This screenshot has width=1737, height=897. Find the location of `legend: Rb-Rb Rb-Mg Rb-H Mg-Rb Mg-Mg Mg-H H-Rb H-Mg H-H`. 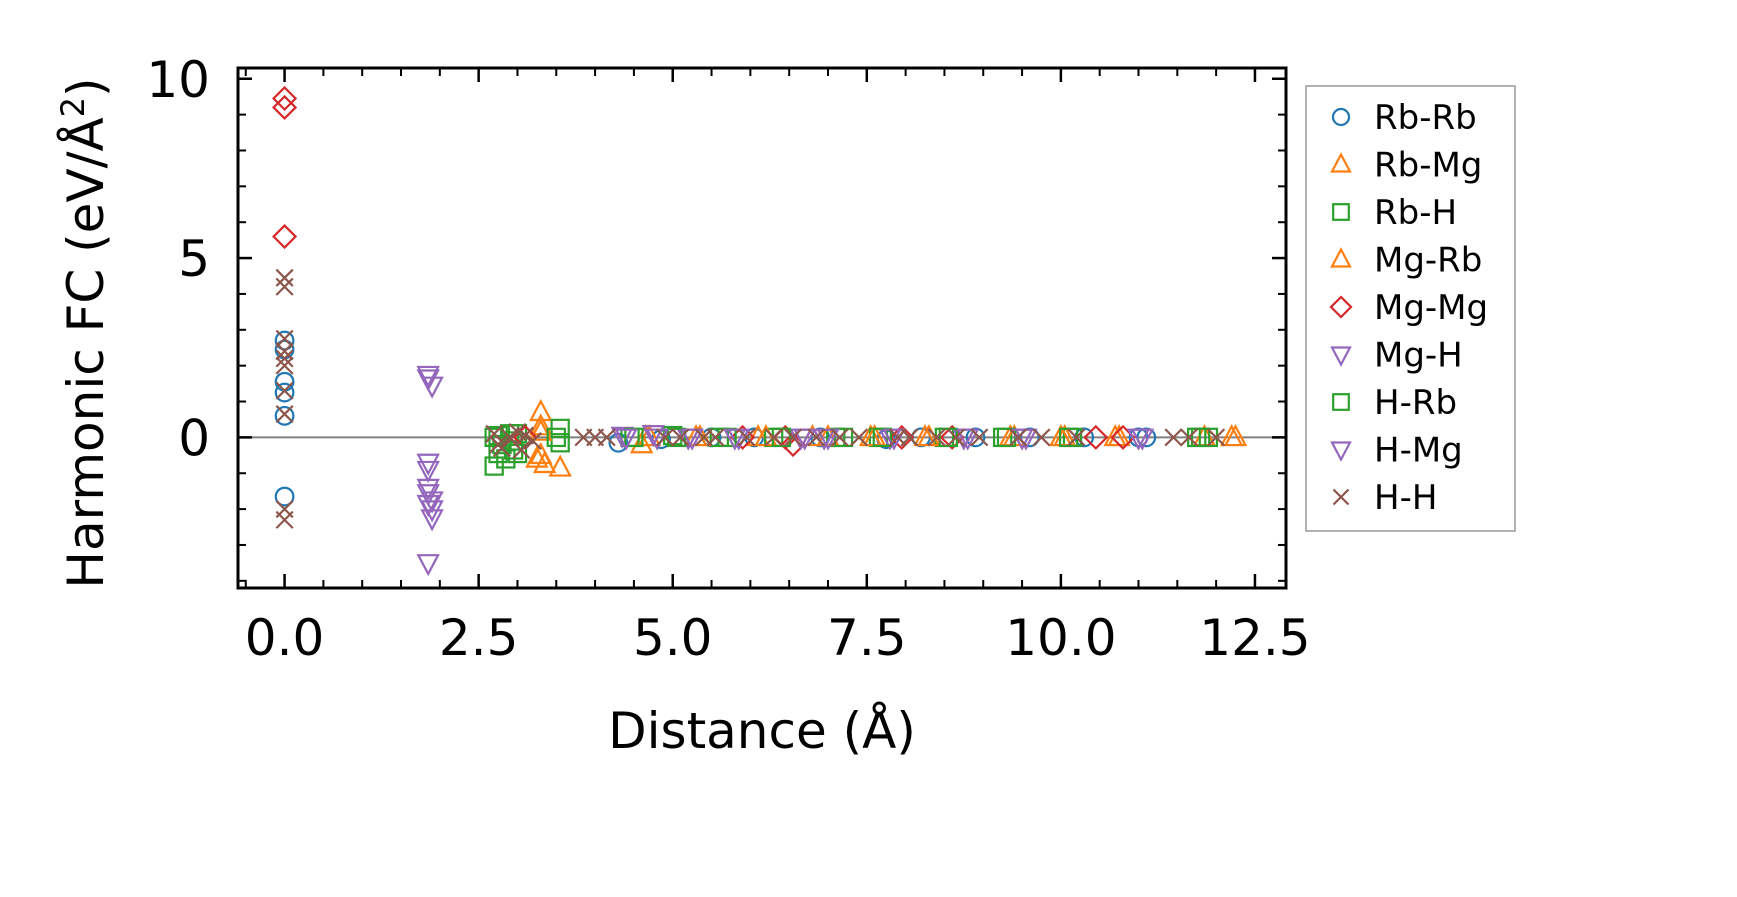

legend: Rb-Rb Rb-Mg Rb-H Mg-Rb Mg-Mg Mg-H H-Rb H-Mg H-H is located at coordinates (1410, 308).